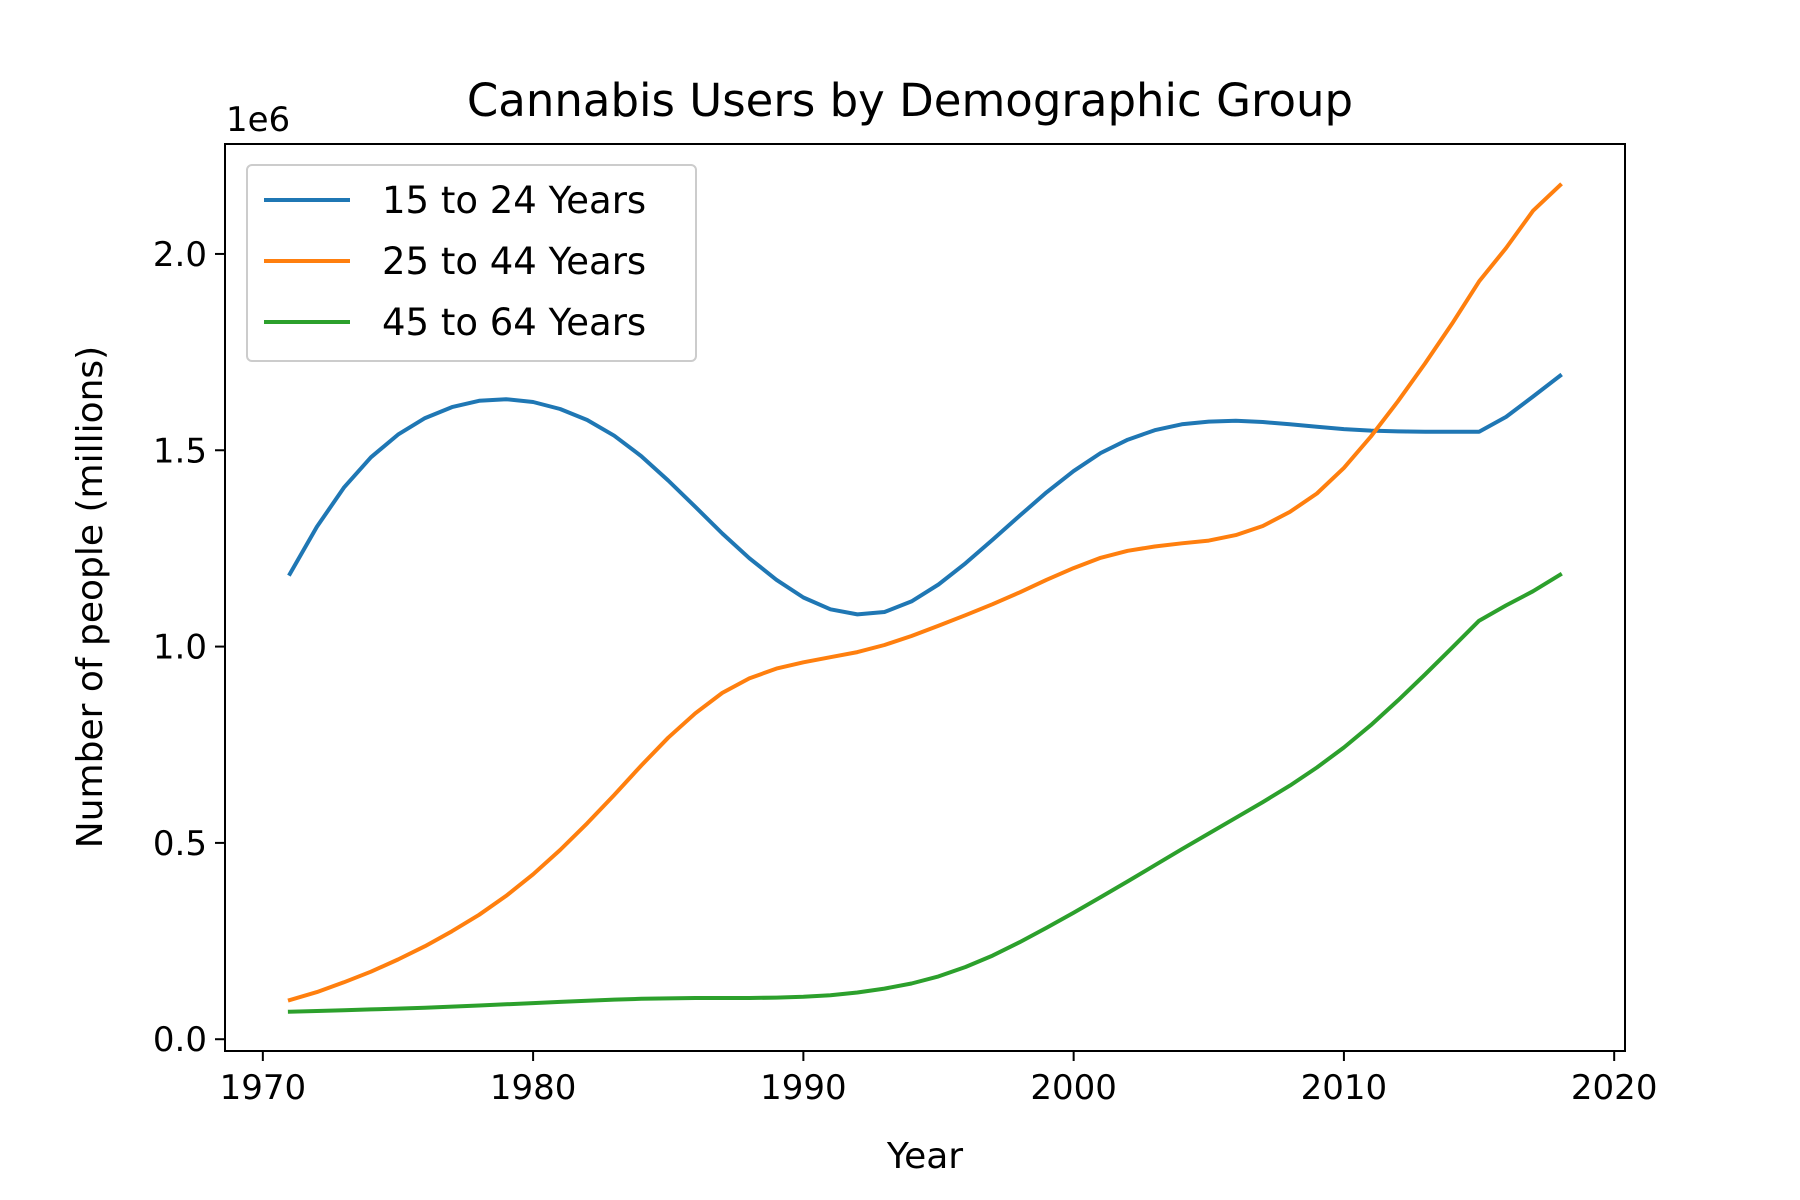  What do you see at coordinates (258, 120) in the screenshot?
I see `y-axis-offset-label: 1e6` at bounding box center [258, 120].